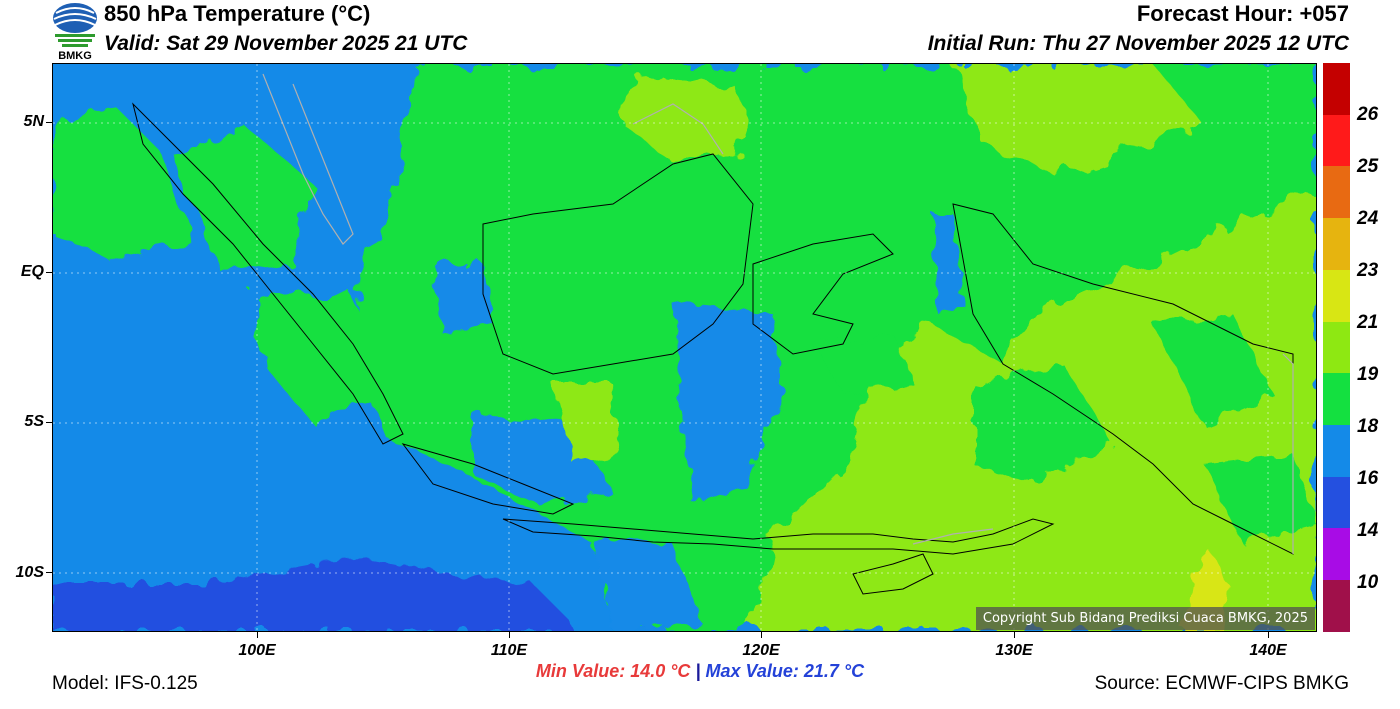  Describe the element at coordinates (761, 650) in the screenshot. I see `lon-label: 120E` at that location.